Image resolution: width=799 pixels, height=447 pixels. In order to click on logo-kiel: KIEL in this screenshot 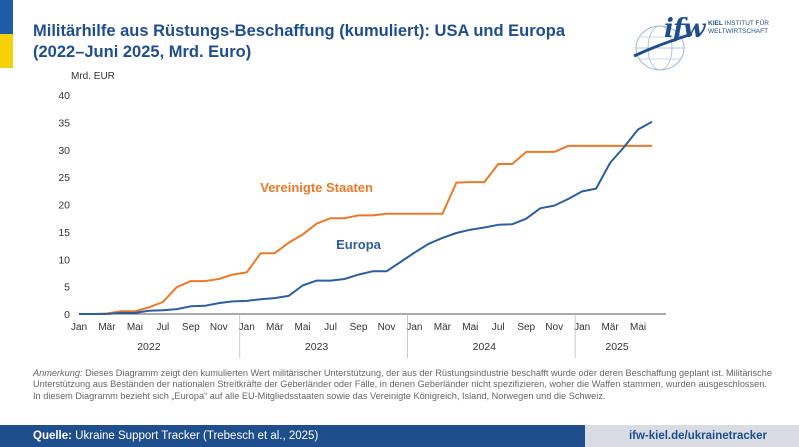, I will do `click(715, 23)`.